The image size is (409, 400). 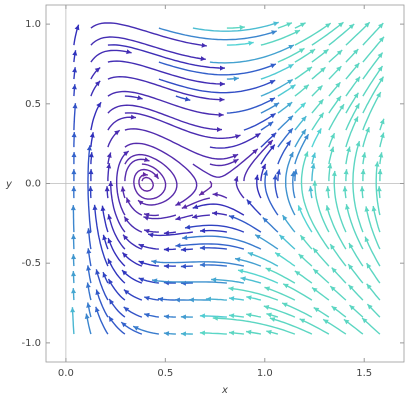 What do you see at coordinates (224, 390) in the screenshot?
I see `x-axis-label: x` at bounding box center [224, 390].